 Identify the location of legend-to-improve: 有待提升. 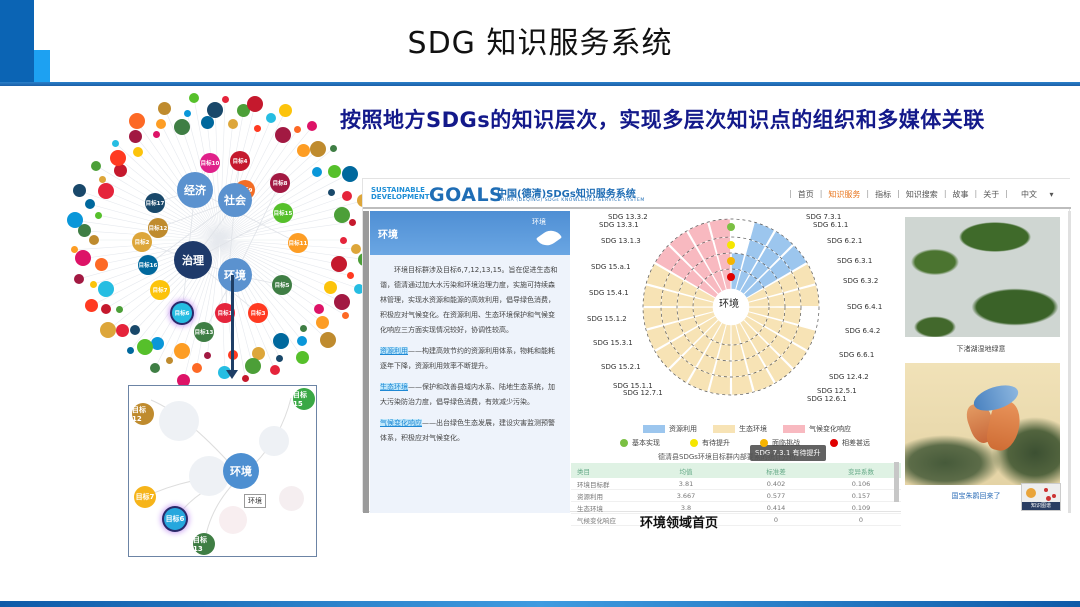
(710, 443).